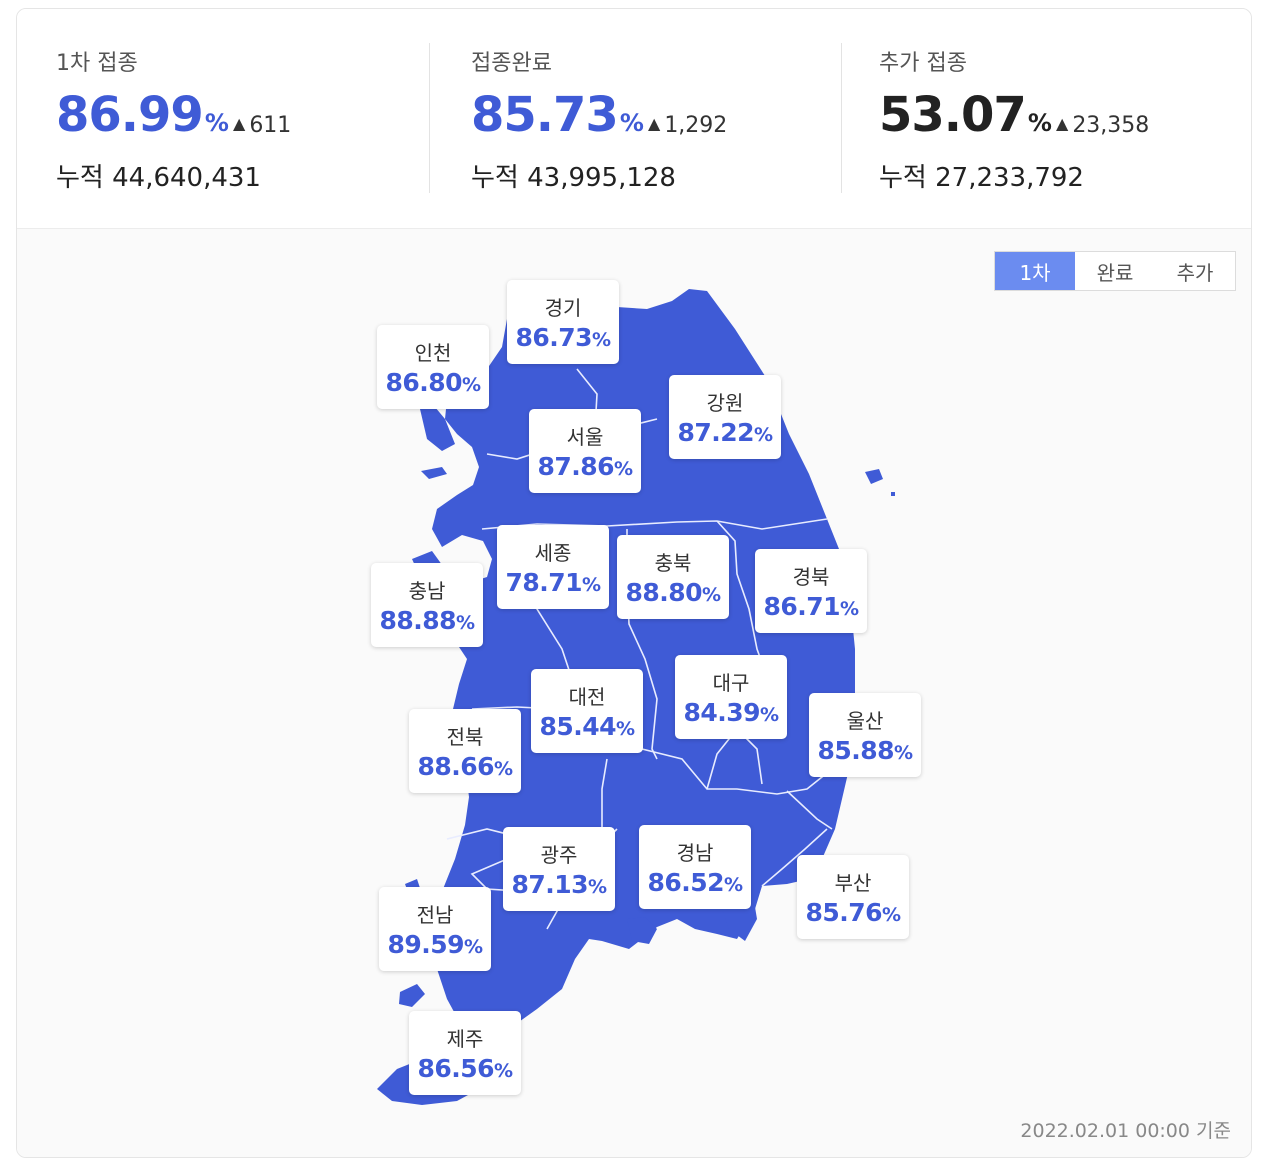 The height and width of the screenshot is (1166, 1266). I want to click on stat-cumulative: 누적 44,640,431, so click(158, 178).